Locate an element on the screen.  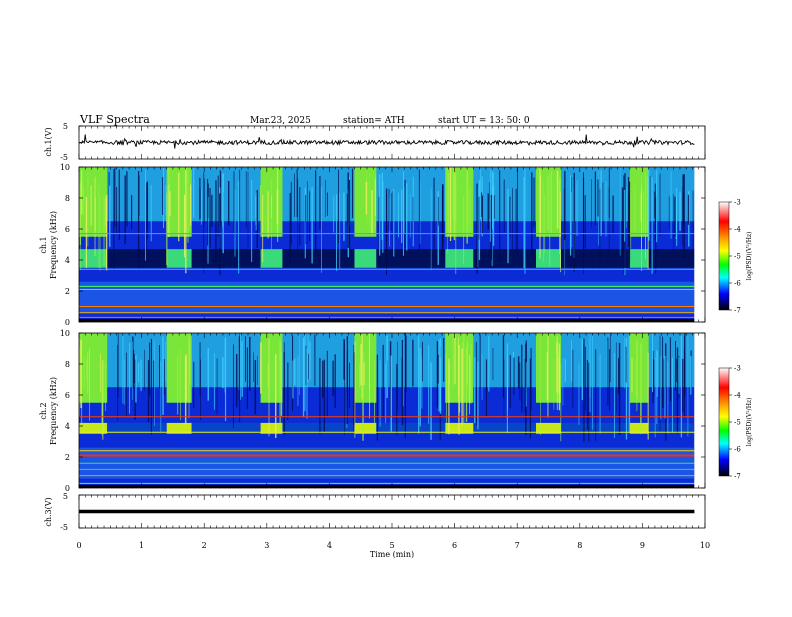
ch1-colorbar-ticks: -3 -4 -5 -6 -7 is located at coordinates (735, 257).